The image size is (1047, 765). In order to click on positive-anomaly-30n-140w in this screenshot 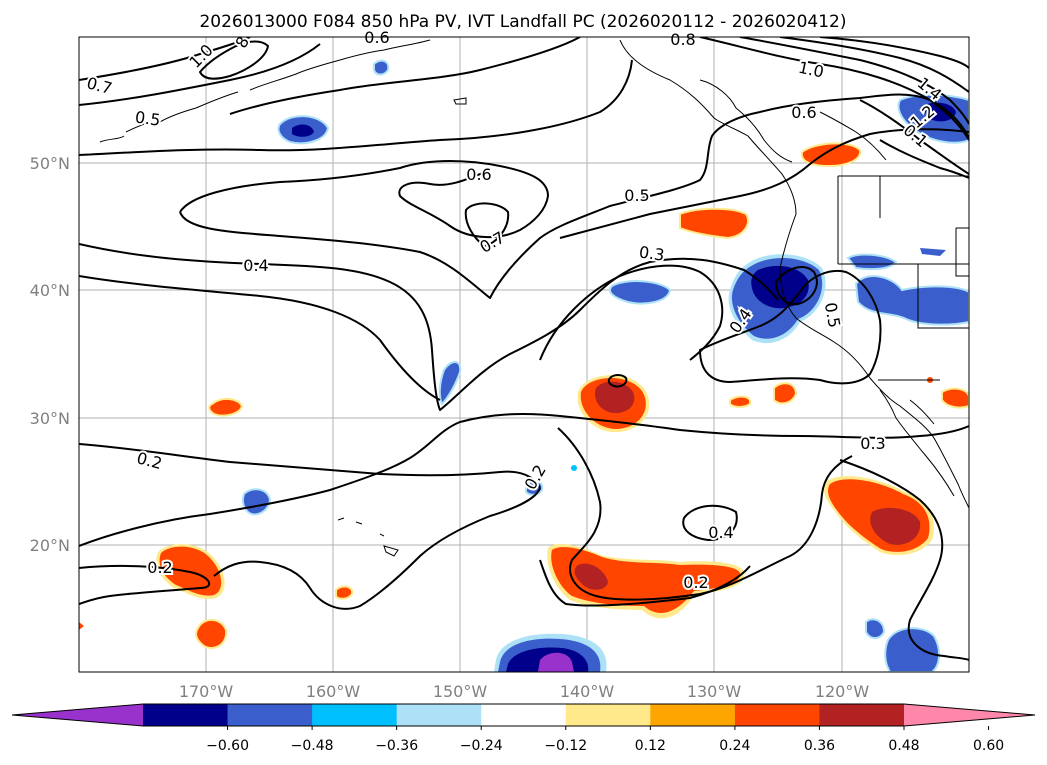, I will do `click(613, 404)`.